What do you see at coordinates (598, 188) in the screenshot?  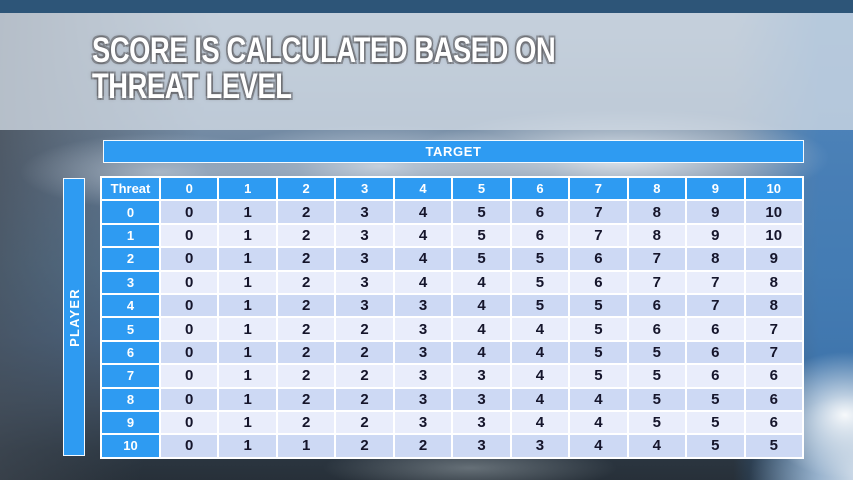 I see `column-header: 7` at bounding box center [598, 188].